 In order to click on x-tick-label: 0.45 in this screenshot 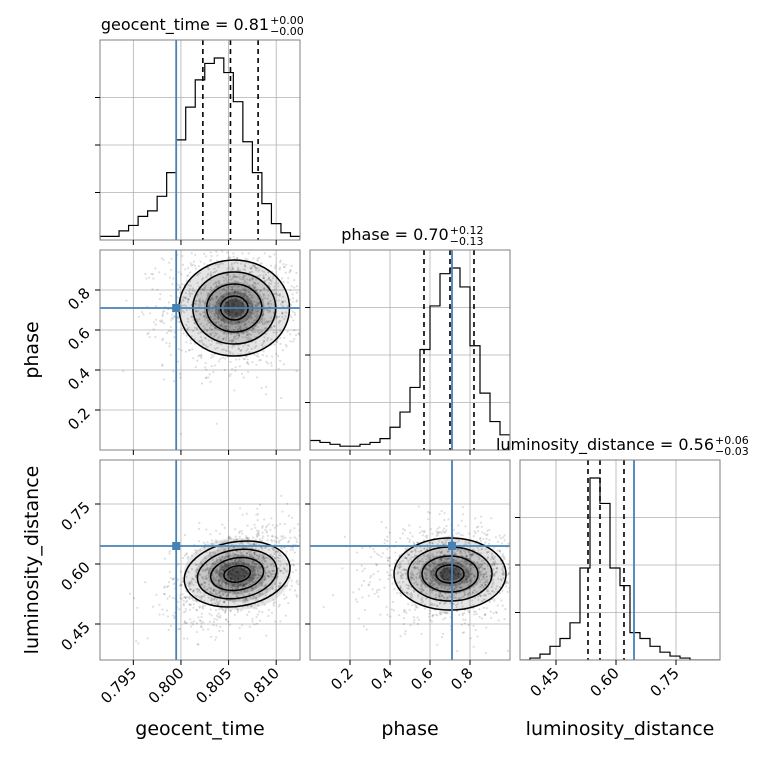, I will do `click(544, 682)`.